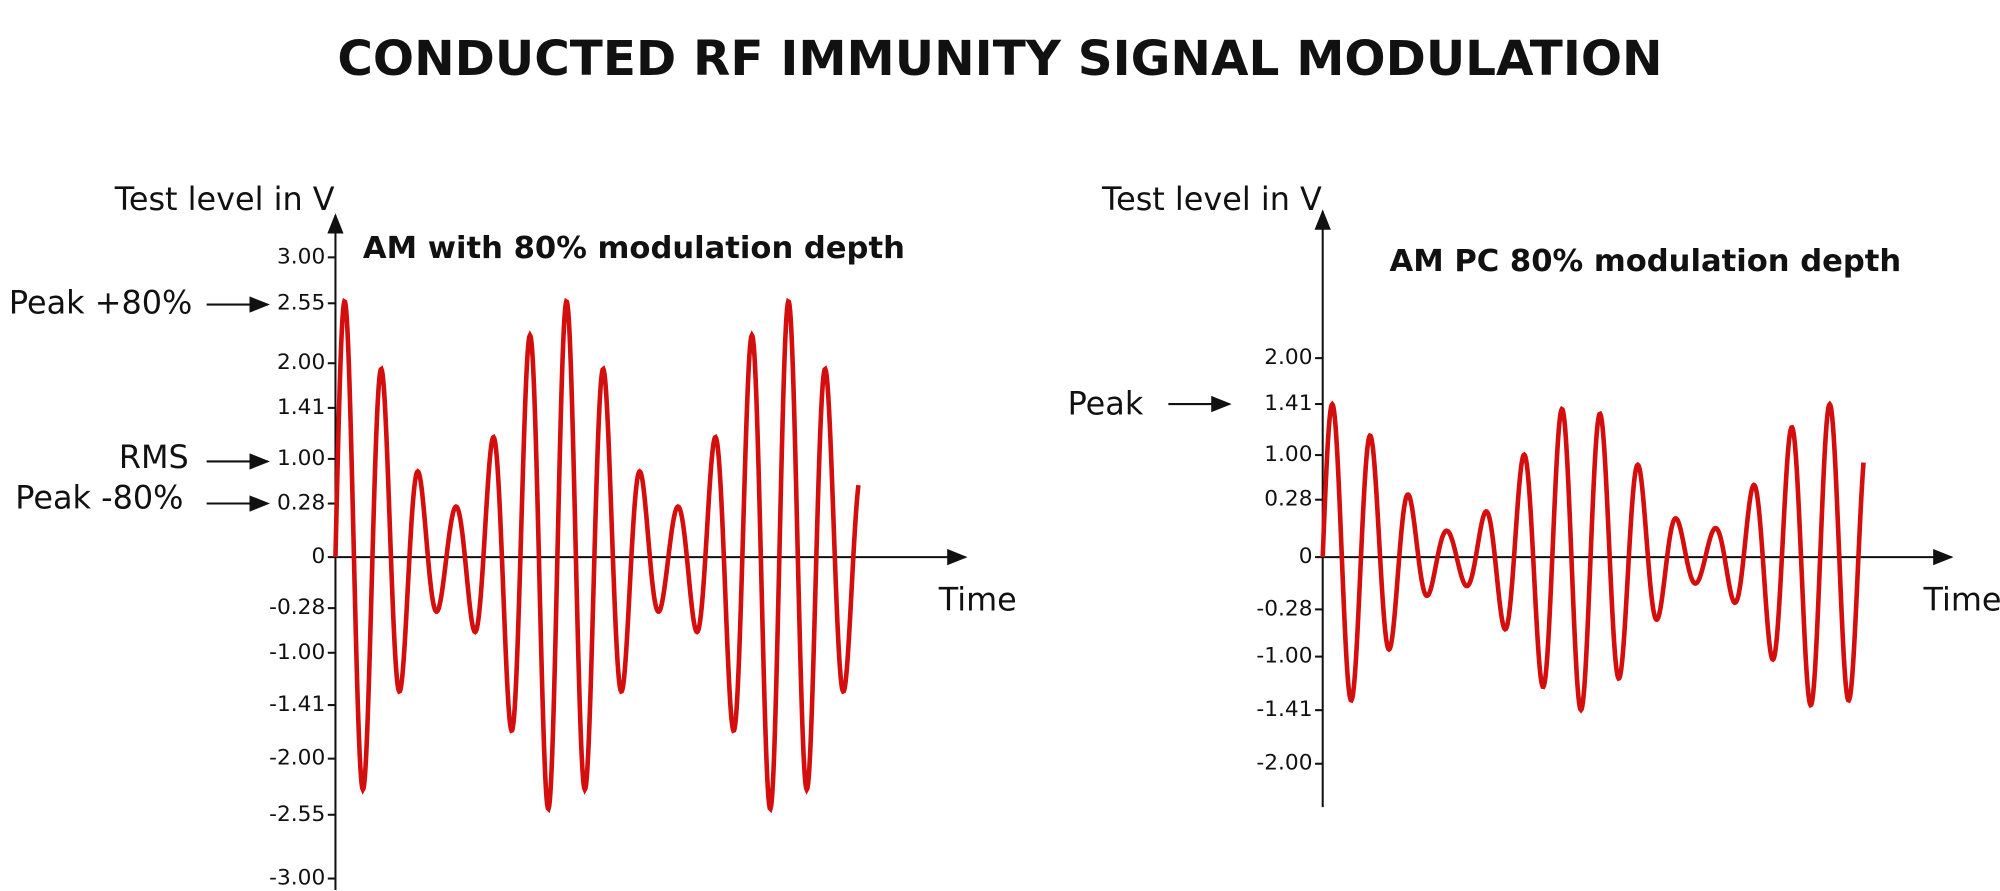 The height and width of the screenshot is (891, 2000). I want to click on annotation: RMS, so click(154, 457).